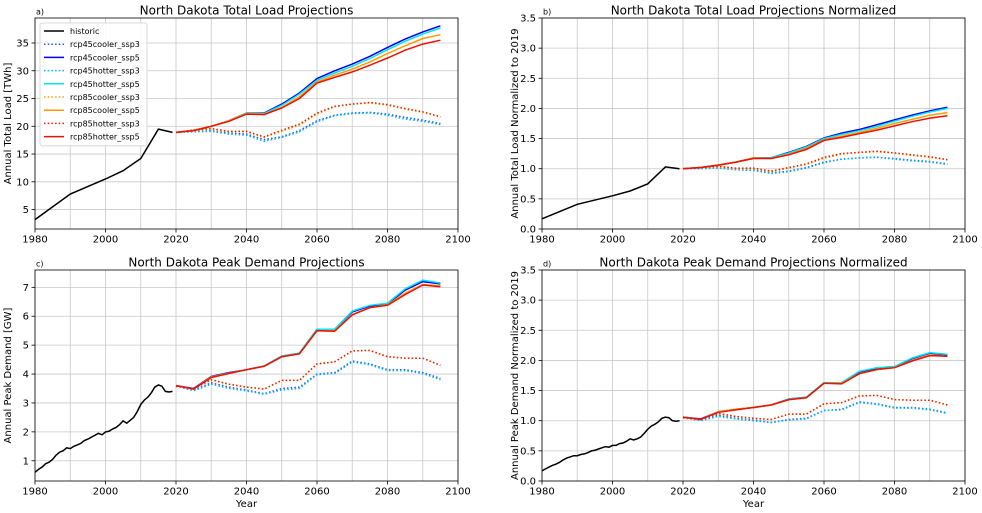  What do you see at coordinates (105, 44) in the screenshot?
I see `legend-entry-label: rcp45cooler_ssp3` at bounding box center [105, 44].